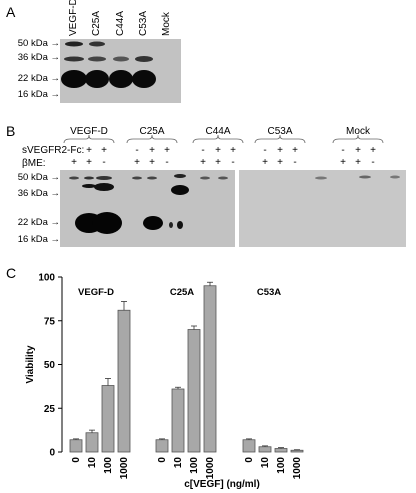  What do you see at coordinates (269, 292) in the screenshot?
I see `group-title: C53A` at bounding box center [269, 292].